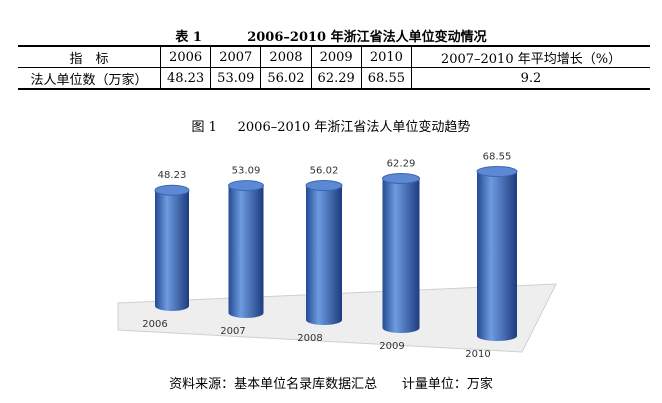  Describe the element at coordinates (154, 324) in the screenshot. I see `category-label: 2006` at that location.